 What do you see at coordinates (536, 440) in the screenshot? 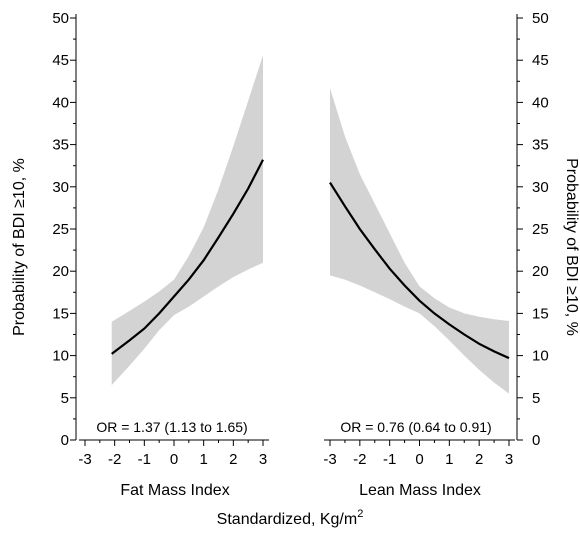
I see `right-y-tick-label: 0` at bounding box center [536, 440].